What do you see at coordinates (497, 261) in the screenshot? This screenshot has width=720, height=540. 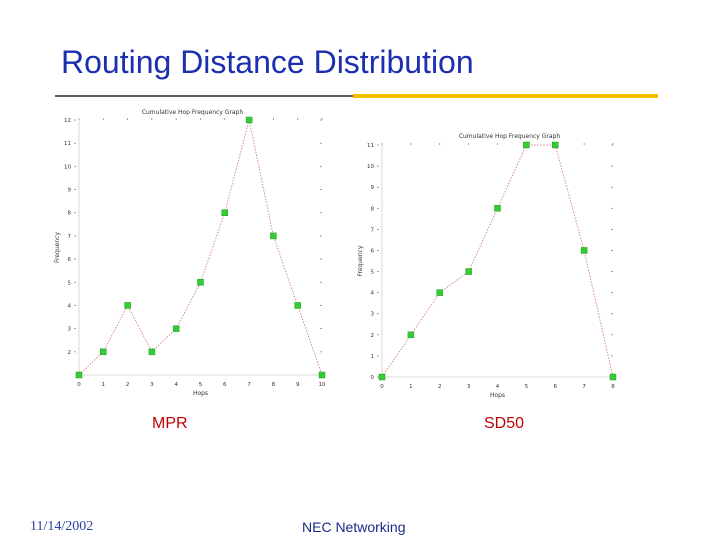 I see `series-line` at bounding box center [497, 261].